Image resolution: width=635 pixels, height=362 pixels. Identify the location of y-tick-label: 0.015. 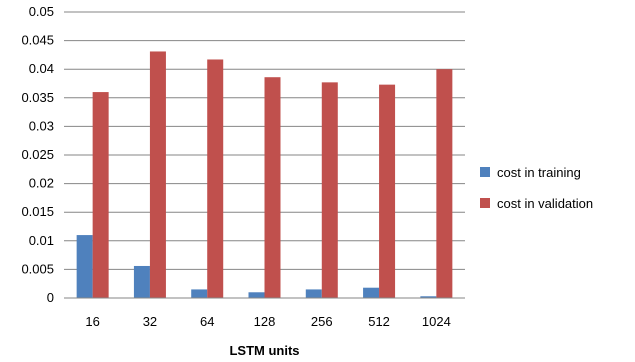
(37, 211).